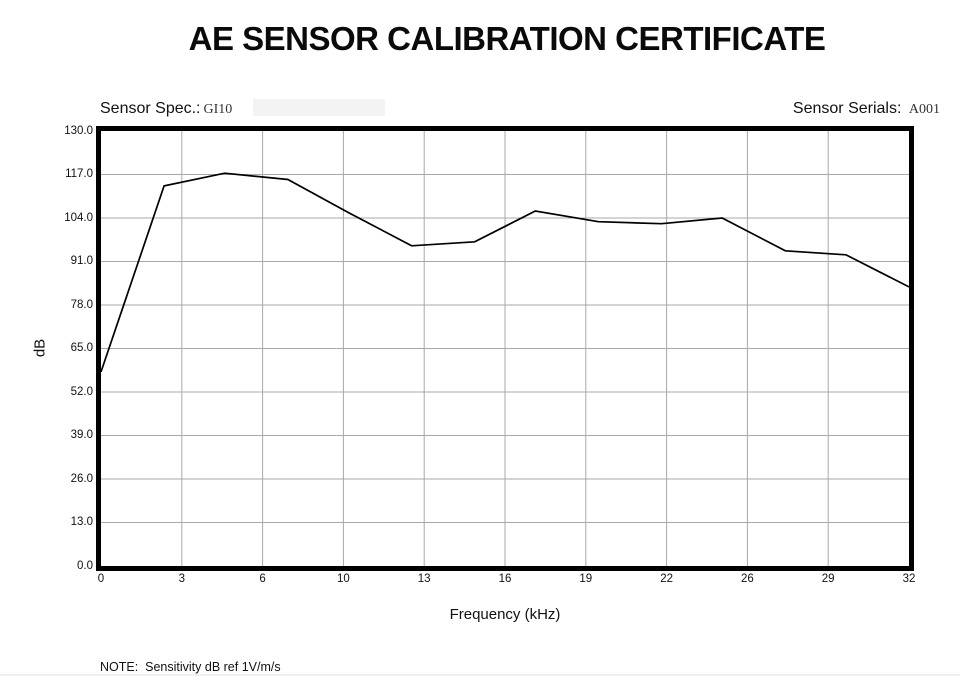  What do you see at coordinates (78, 217) in the screenshot?
I see `y-tick-label: 104.0` at bounding box center [78, 217].